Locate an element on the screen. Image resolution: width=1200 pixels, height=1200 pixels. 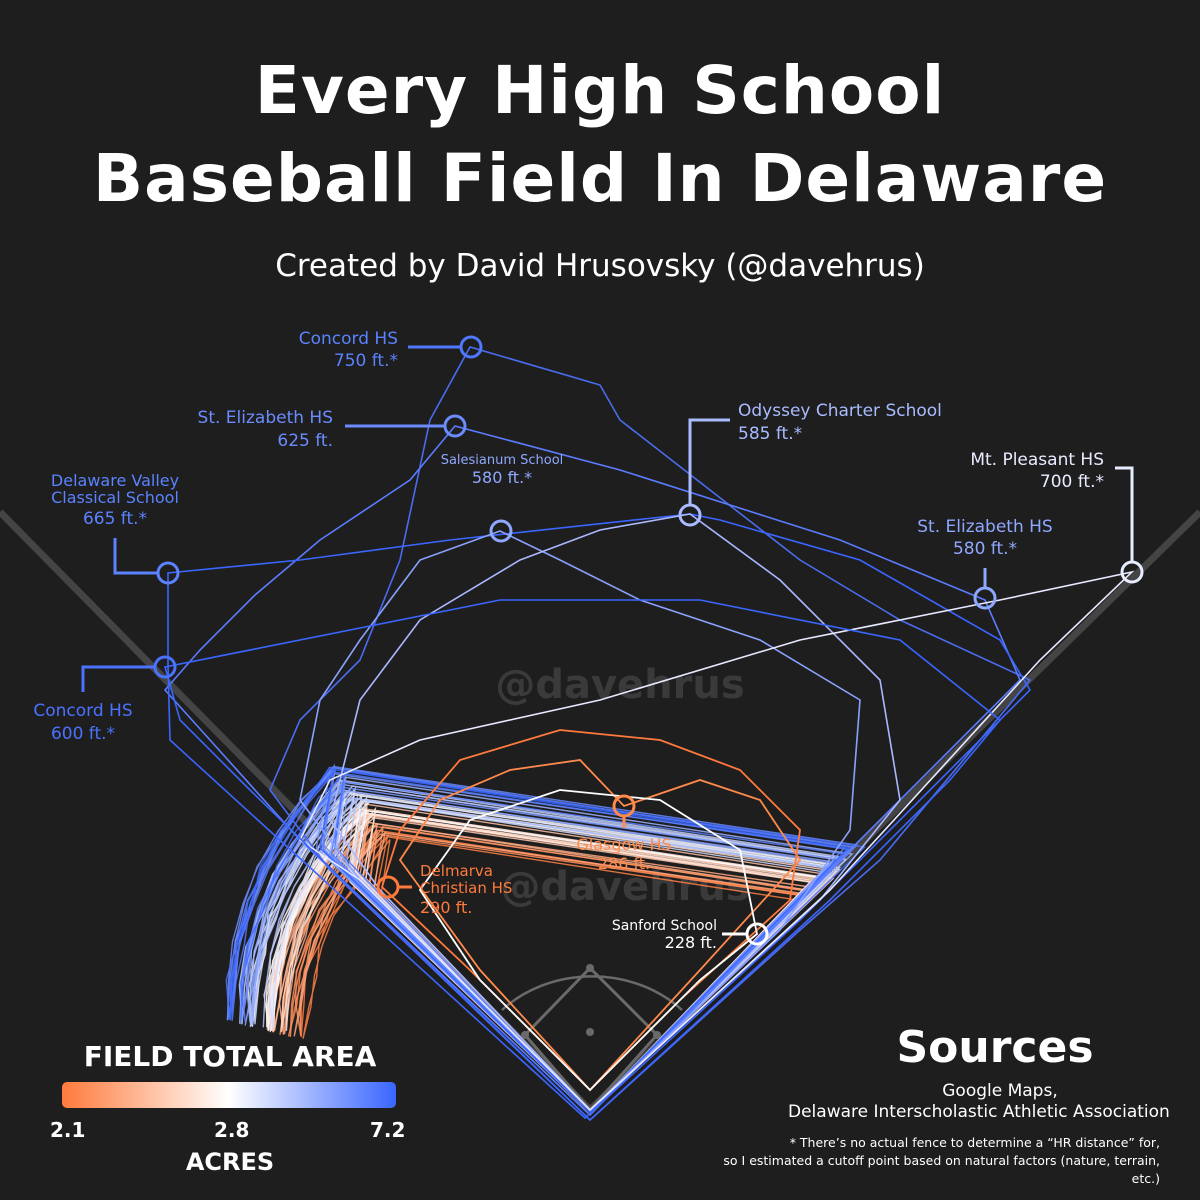
marker-delmarva is located at coordinates (388, 887).